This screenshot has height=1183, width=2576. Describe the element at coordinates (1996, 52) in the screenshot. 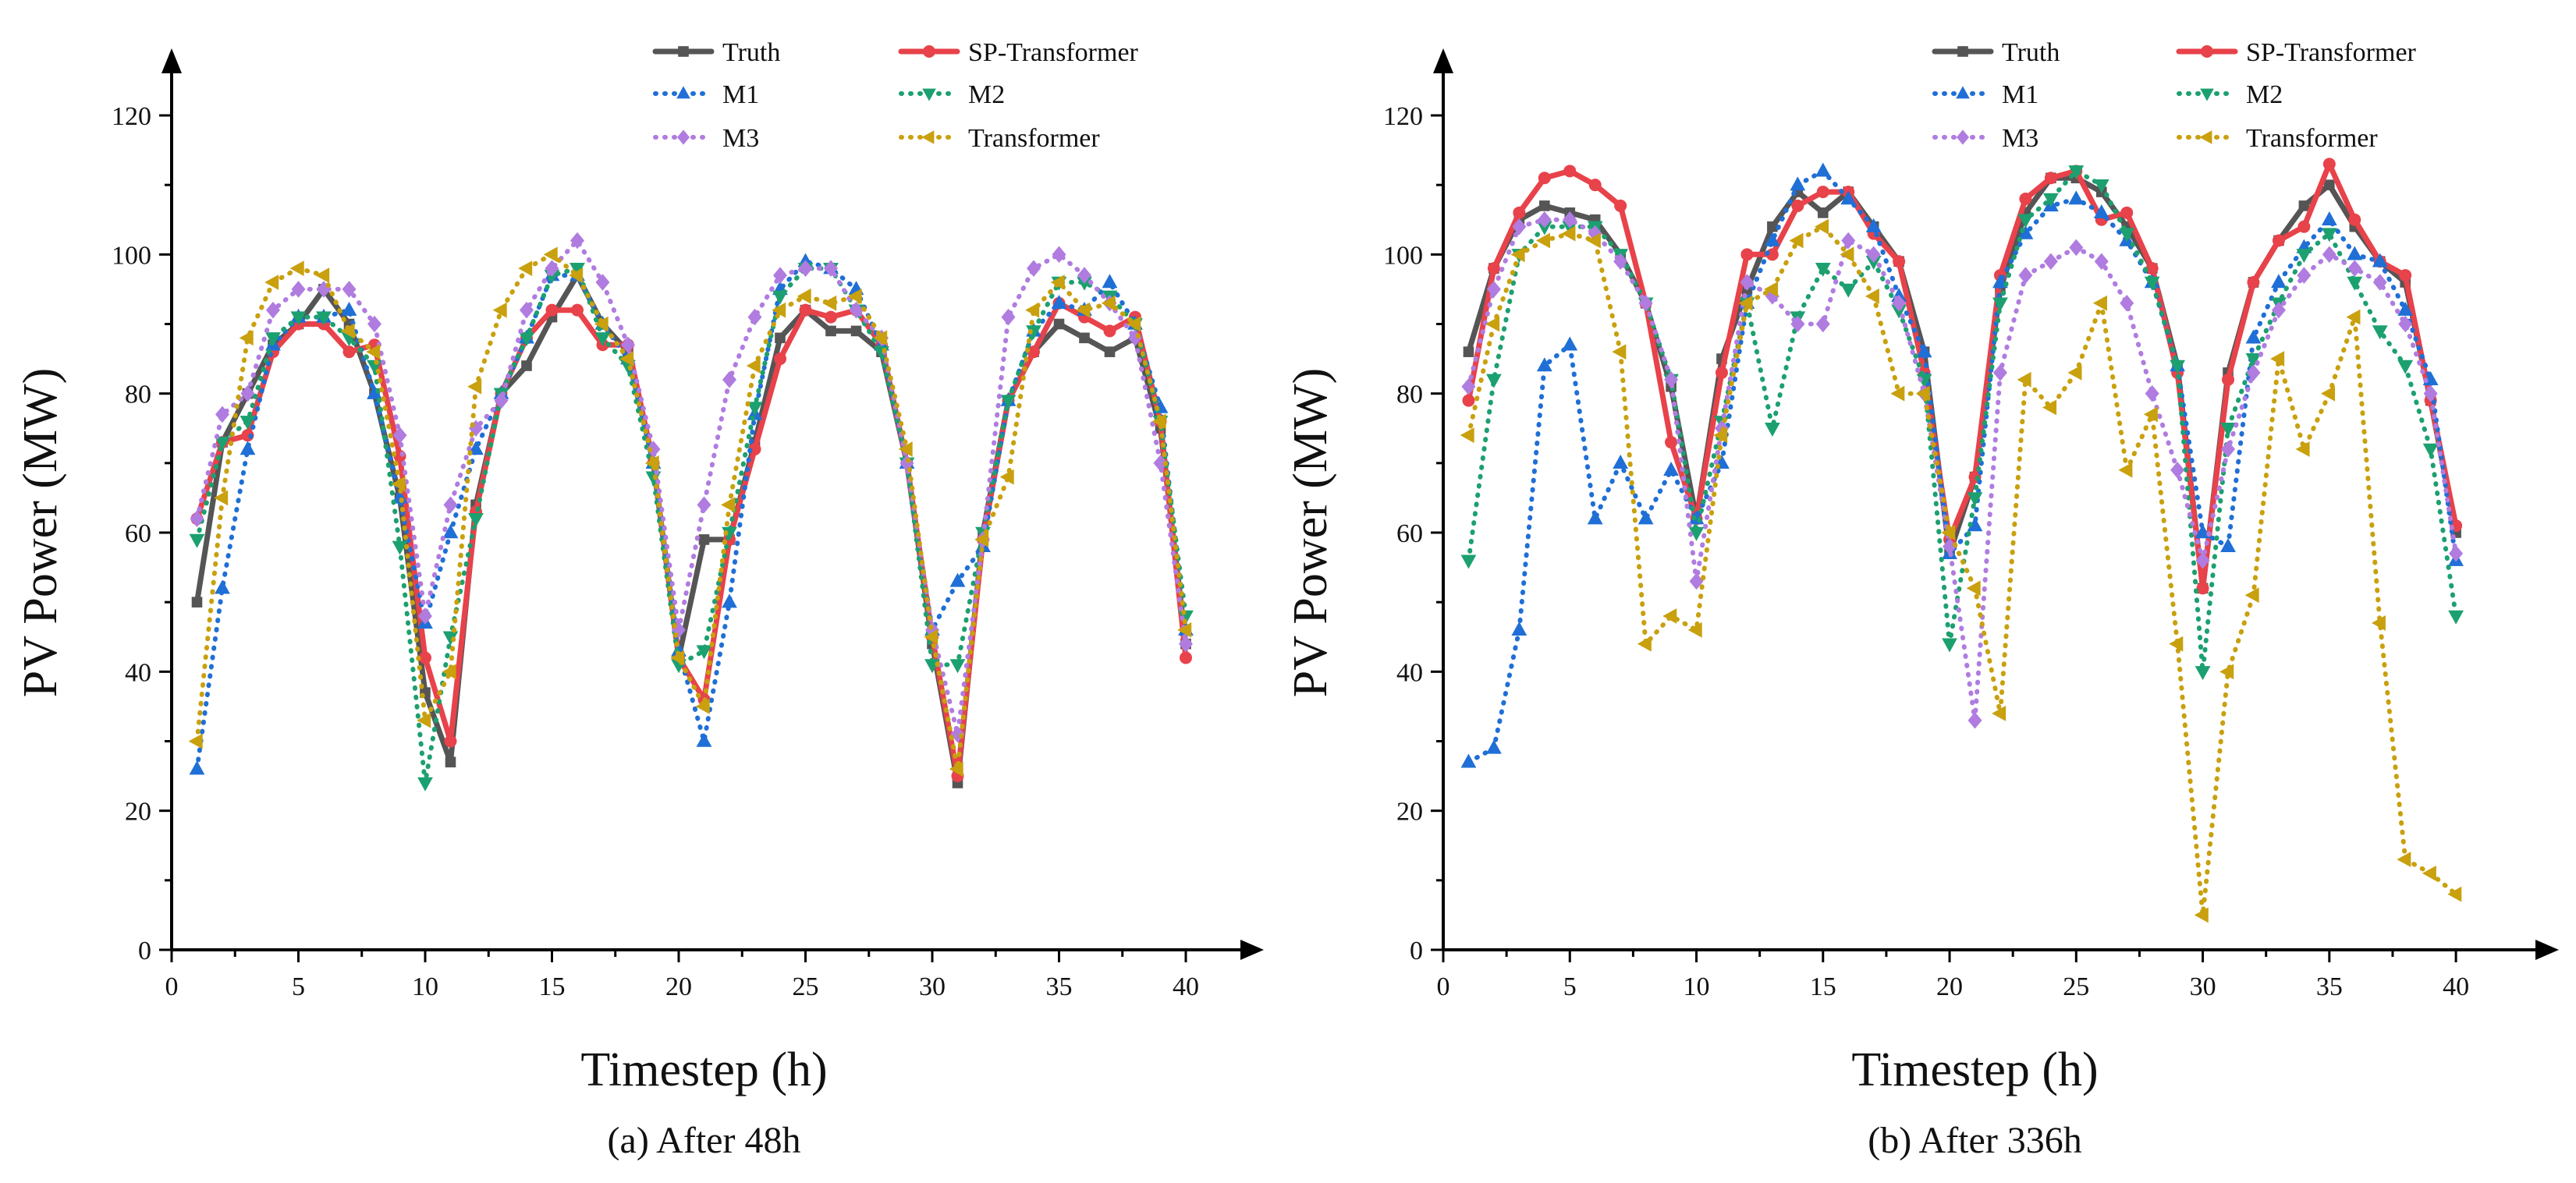

I see `legend-entry-truth: Truth` at that location.